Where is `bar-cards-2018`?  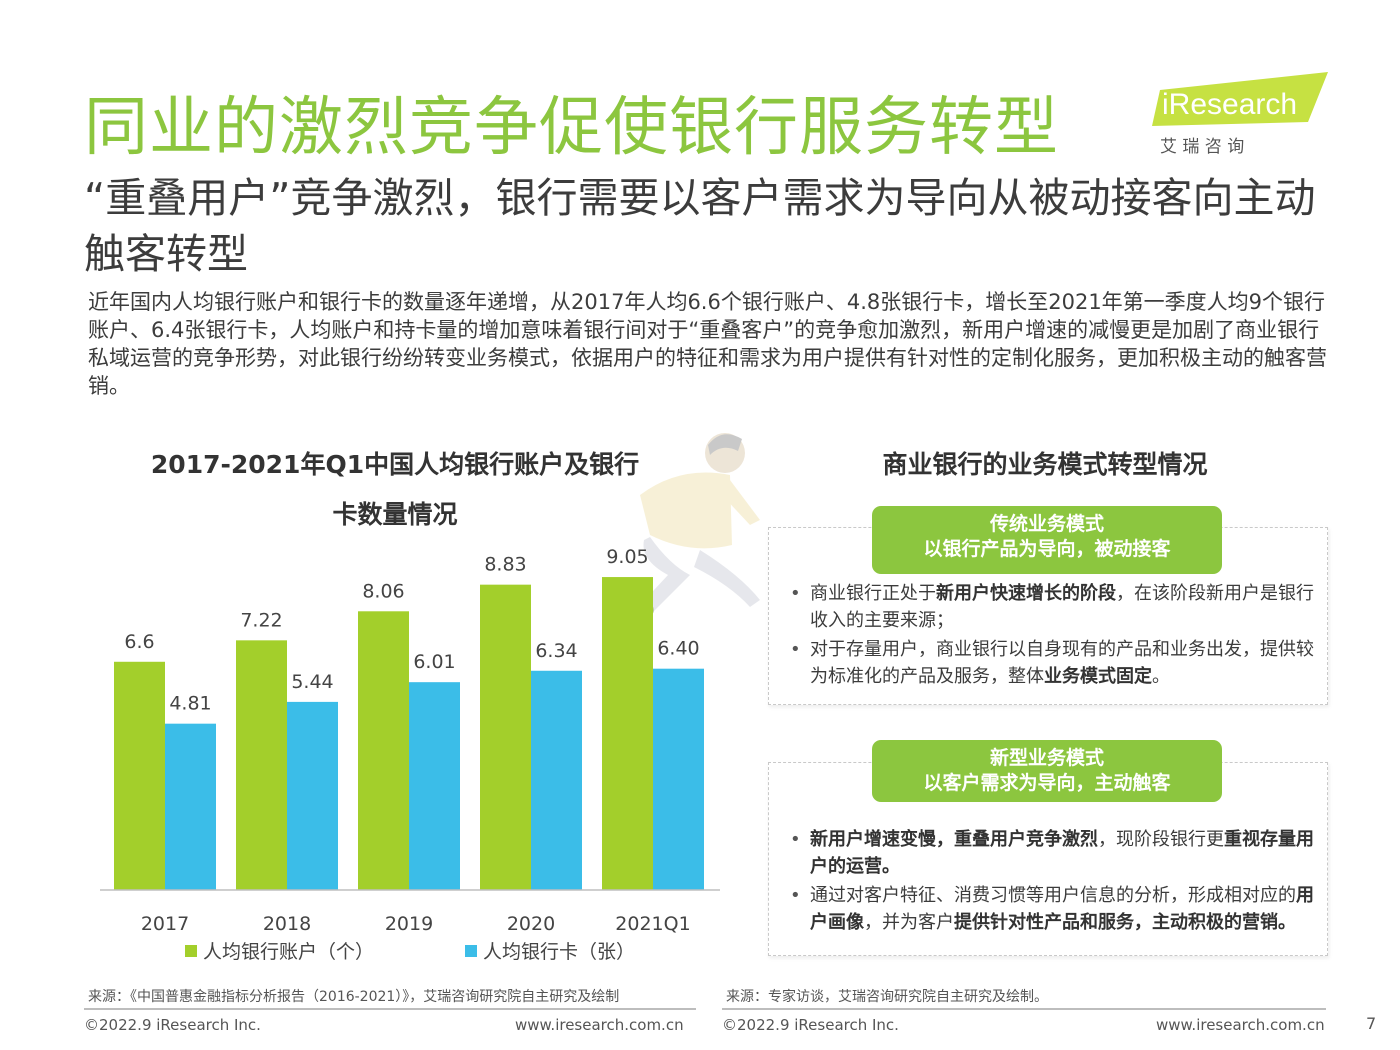
bar-cards-2018 is located at coordinates (312, 795).